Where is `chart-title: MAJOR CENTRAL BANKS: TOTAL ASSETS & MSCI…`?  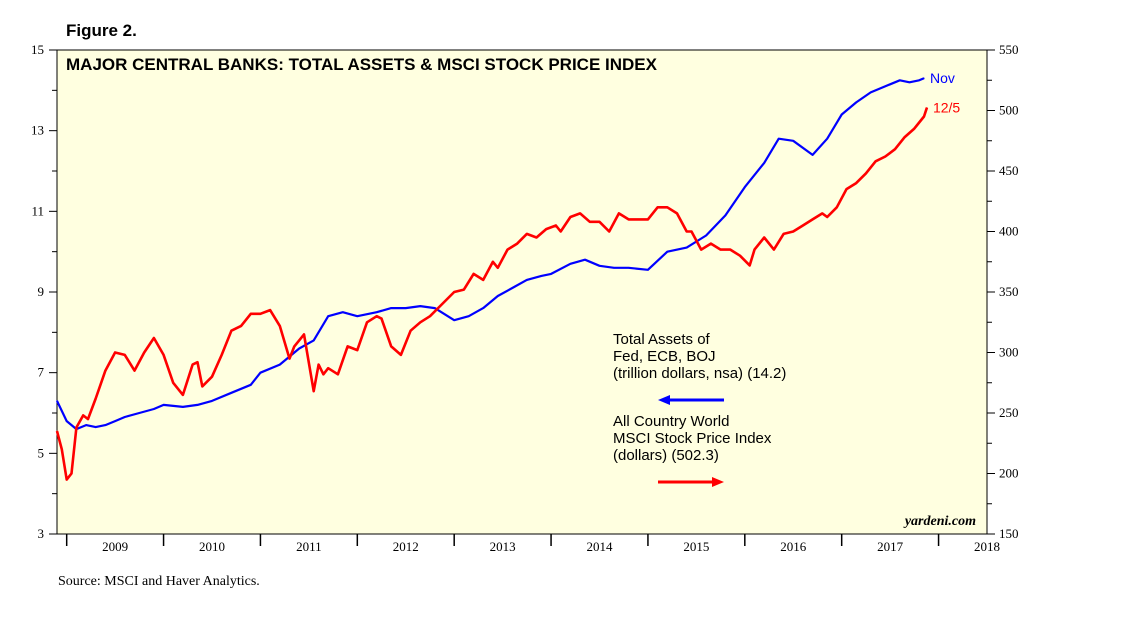
chart-title: MAJOR CENTRAL BANKS: TOTAL ASSETS & MSCI… is located at coordinates (362, 64).